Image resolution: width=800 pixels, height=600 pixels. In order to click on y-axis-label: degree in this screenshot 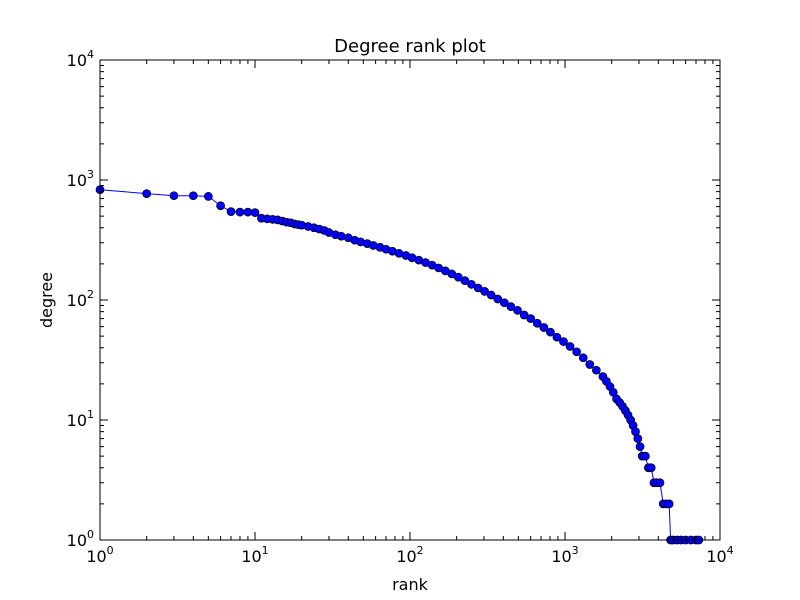, I will do `click(46, 300)`.